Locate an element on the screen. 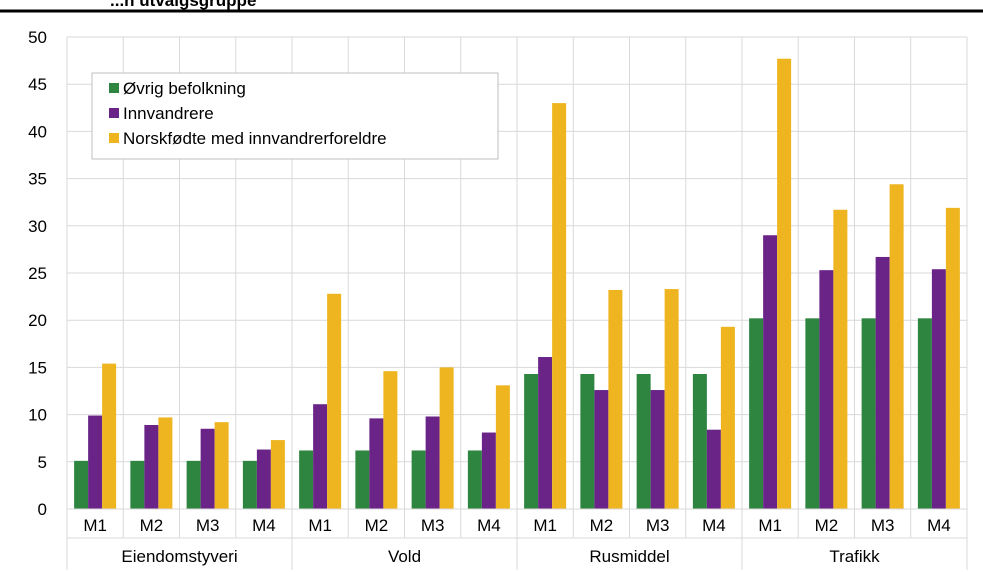 This screenshot has width=983, height=572. x-group-label: Vold is located at coordinates (404, 556).